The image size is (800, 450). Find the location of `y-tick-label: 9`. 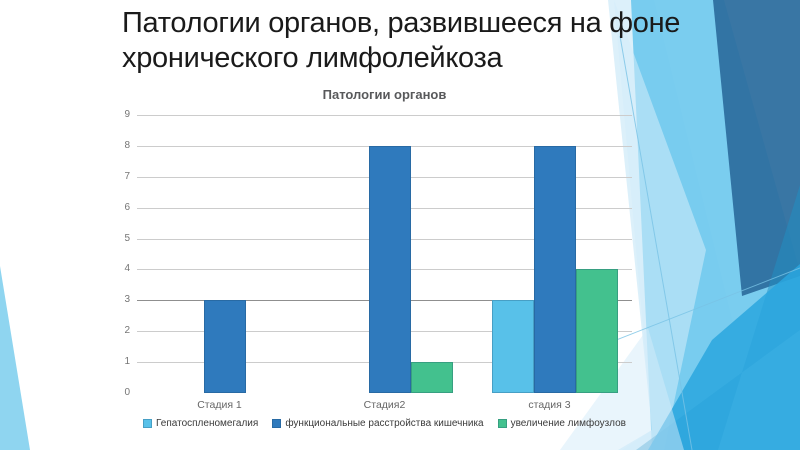

y-tick-label: 9 is located at coordinates (127, 114).